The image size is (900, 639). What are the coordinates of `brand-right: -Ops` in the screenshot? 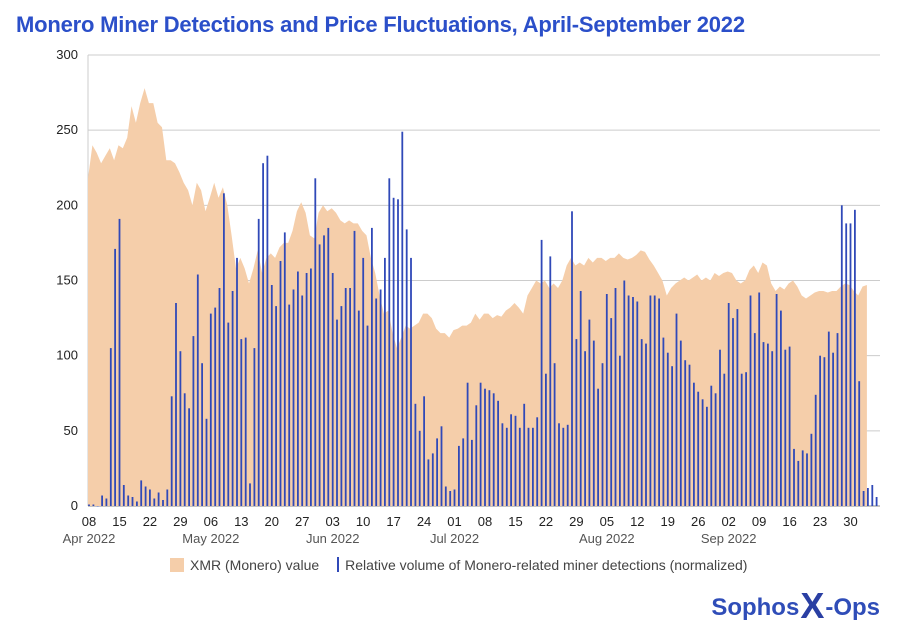 It's located at (852, 607).